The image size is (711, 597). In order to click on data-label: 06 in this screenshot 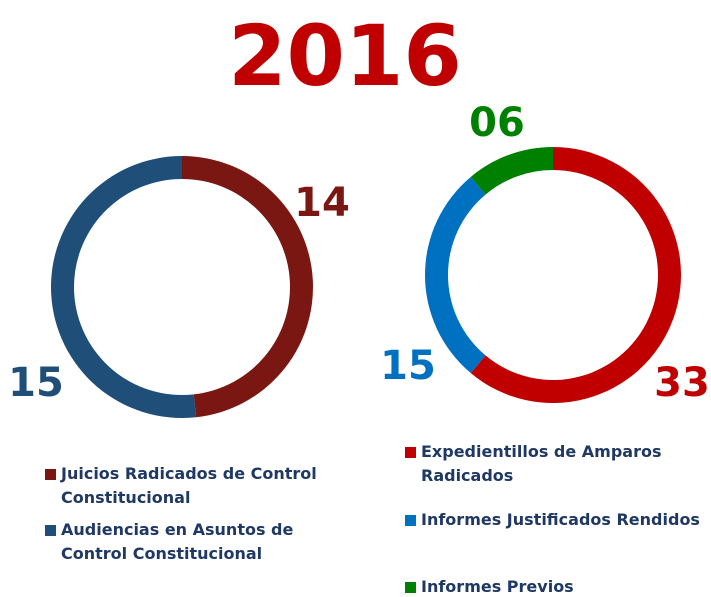, I will do `click(497, 123)`.